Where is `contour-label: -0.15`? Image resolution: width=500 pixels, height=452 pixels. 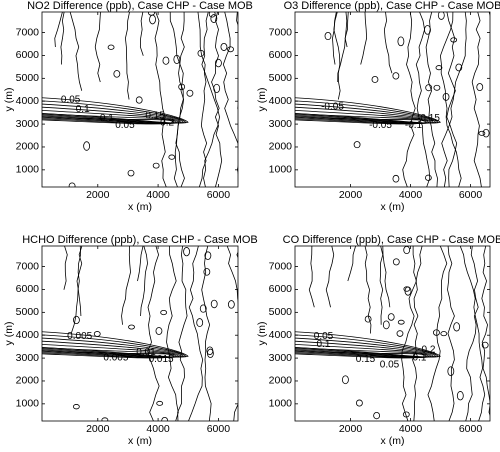
contour-label: -0.15 is located at coordinates (428, 118).